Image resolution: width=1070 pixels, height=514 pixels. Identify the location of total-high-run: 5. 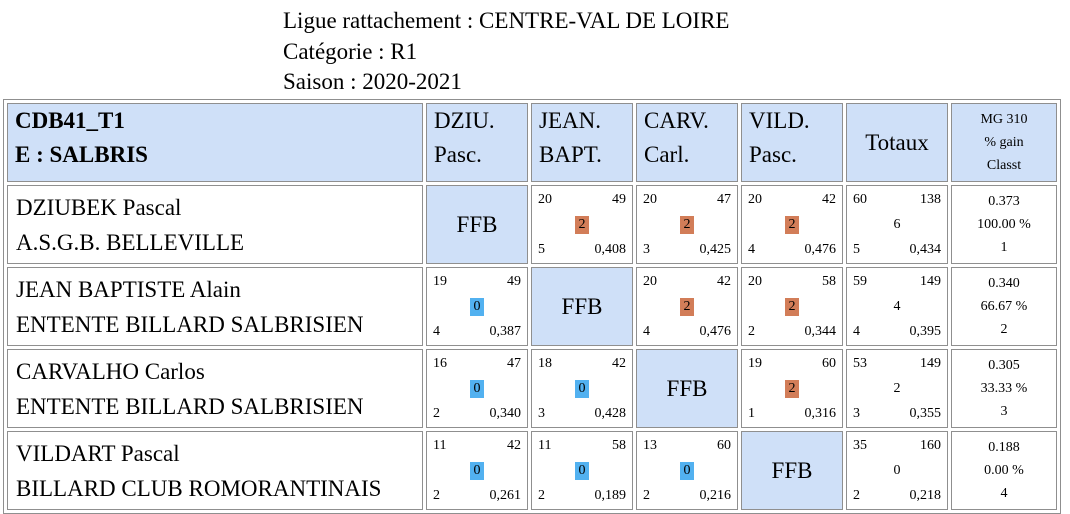
(856, 249).